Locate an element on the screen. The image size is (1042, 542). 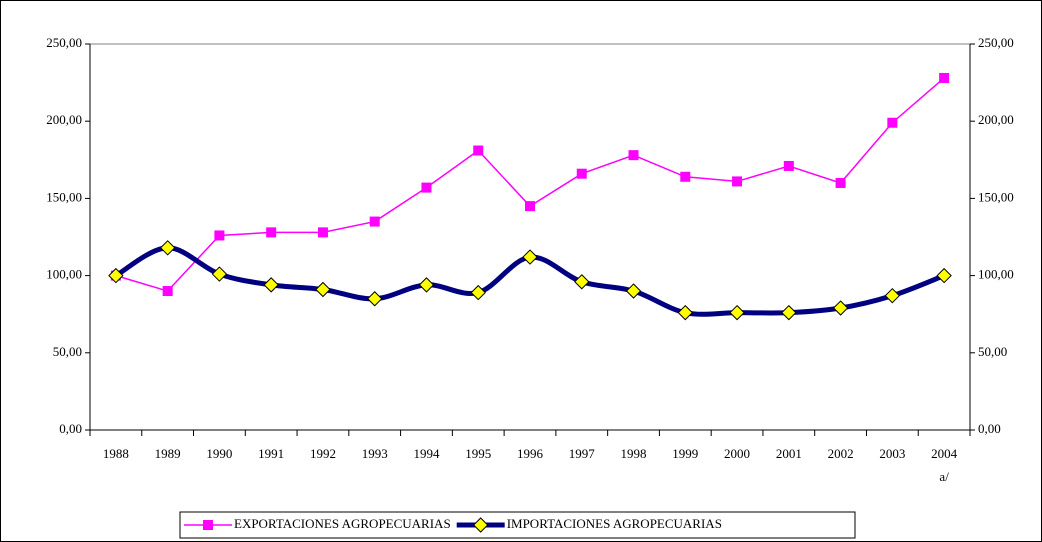
annotation: a/ is located at coordinates (944, 476).